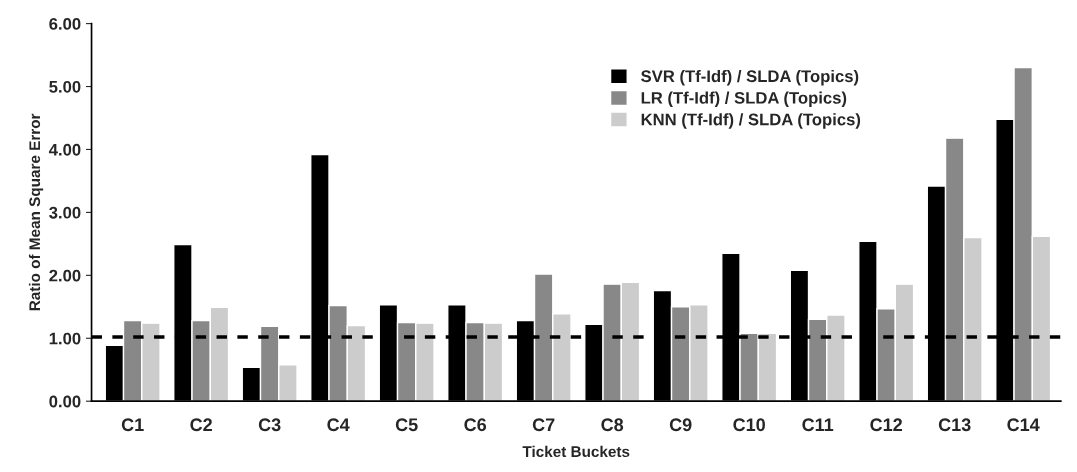  Describe the element at coordinates (612, 425) in the screenshot. I see `x-tick-label: C8` at that location.